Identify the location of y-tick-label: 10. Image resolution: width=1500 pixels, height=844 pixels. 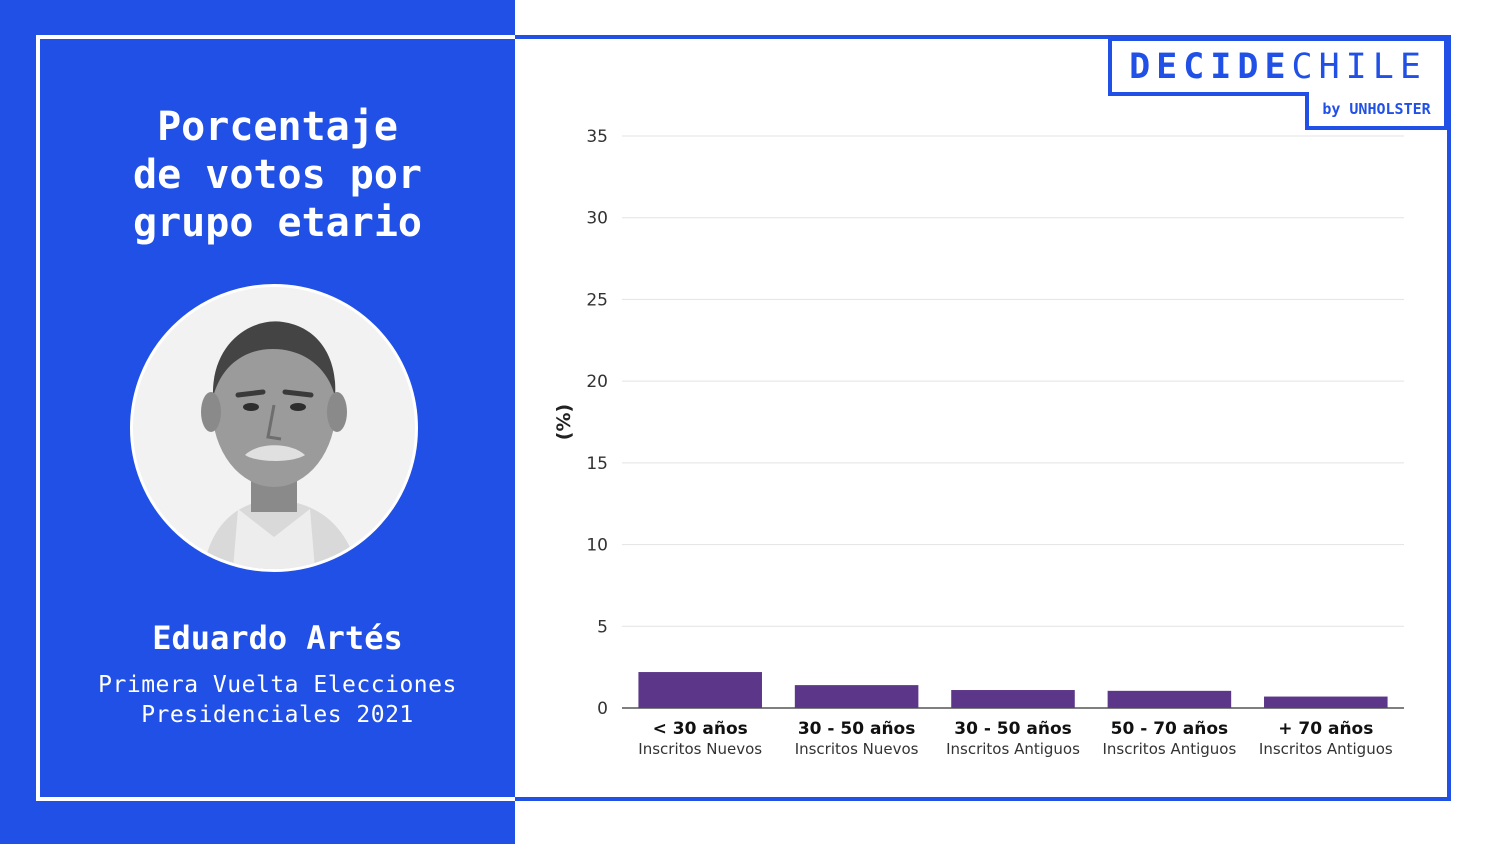
(597, 546).